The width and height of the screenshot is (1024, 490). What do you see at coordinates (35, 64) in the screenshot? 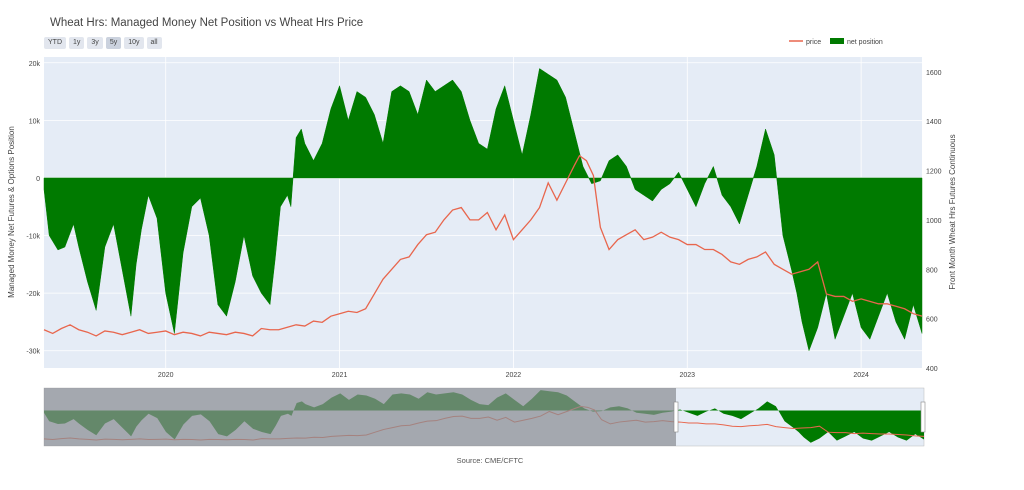
I see `y-tick-label: 20k` at bounding box center [35, 64].